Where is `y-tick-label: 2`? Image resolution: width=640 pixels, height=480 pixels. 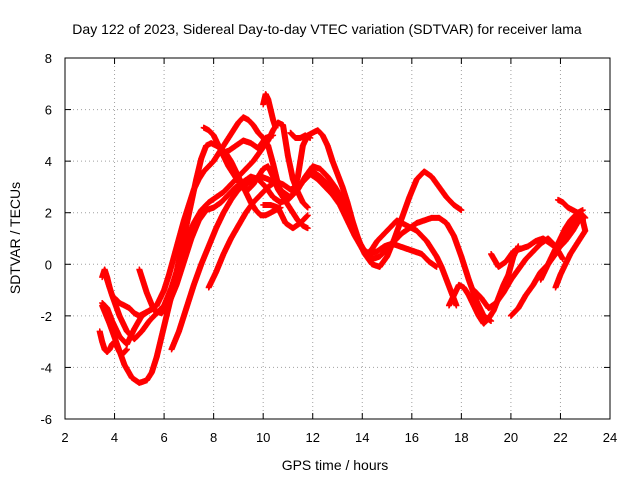
y-tick-label: 2 is located at coordinates (48, 213).